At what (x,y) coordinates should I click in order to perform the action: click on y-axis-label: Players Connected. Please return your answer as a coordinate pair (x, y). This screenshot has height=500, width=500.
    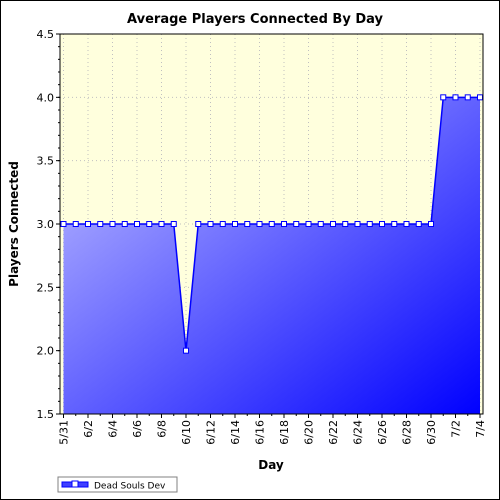
    Looking at the image, I should click on (14, 224).